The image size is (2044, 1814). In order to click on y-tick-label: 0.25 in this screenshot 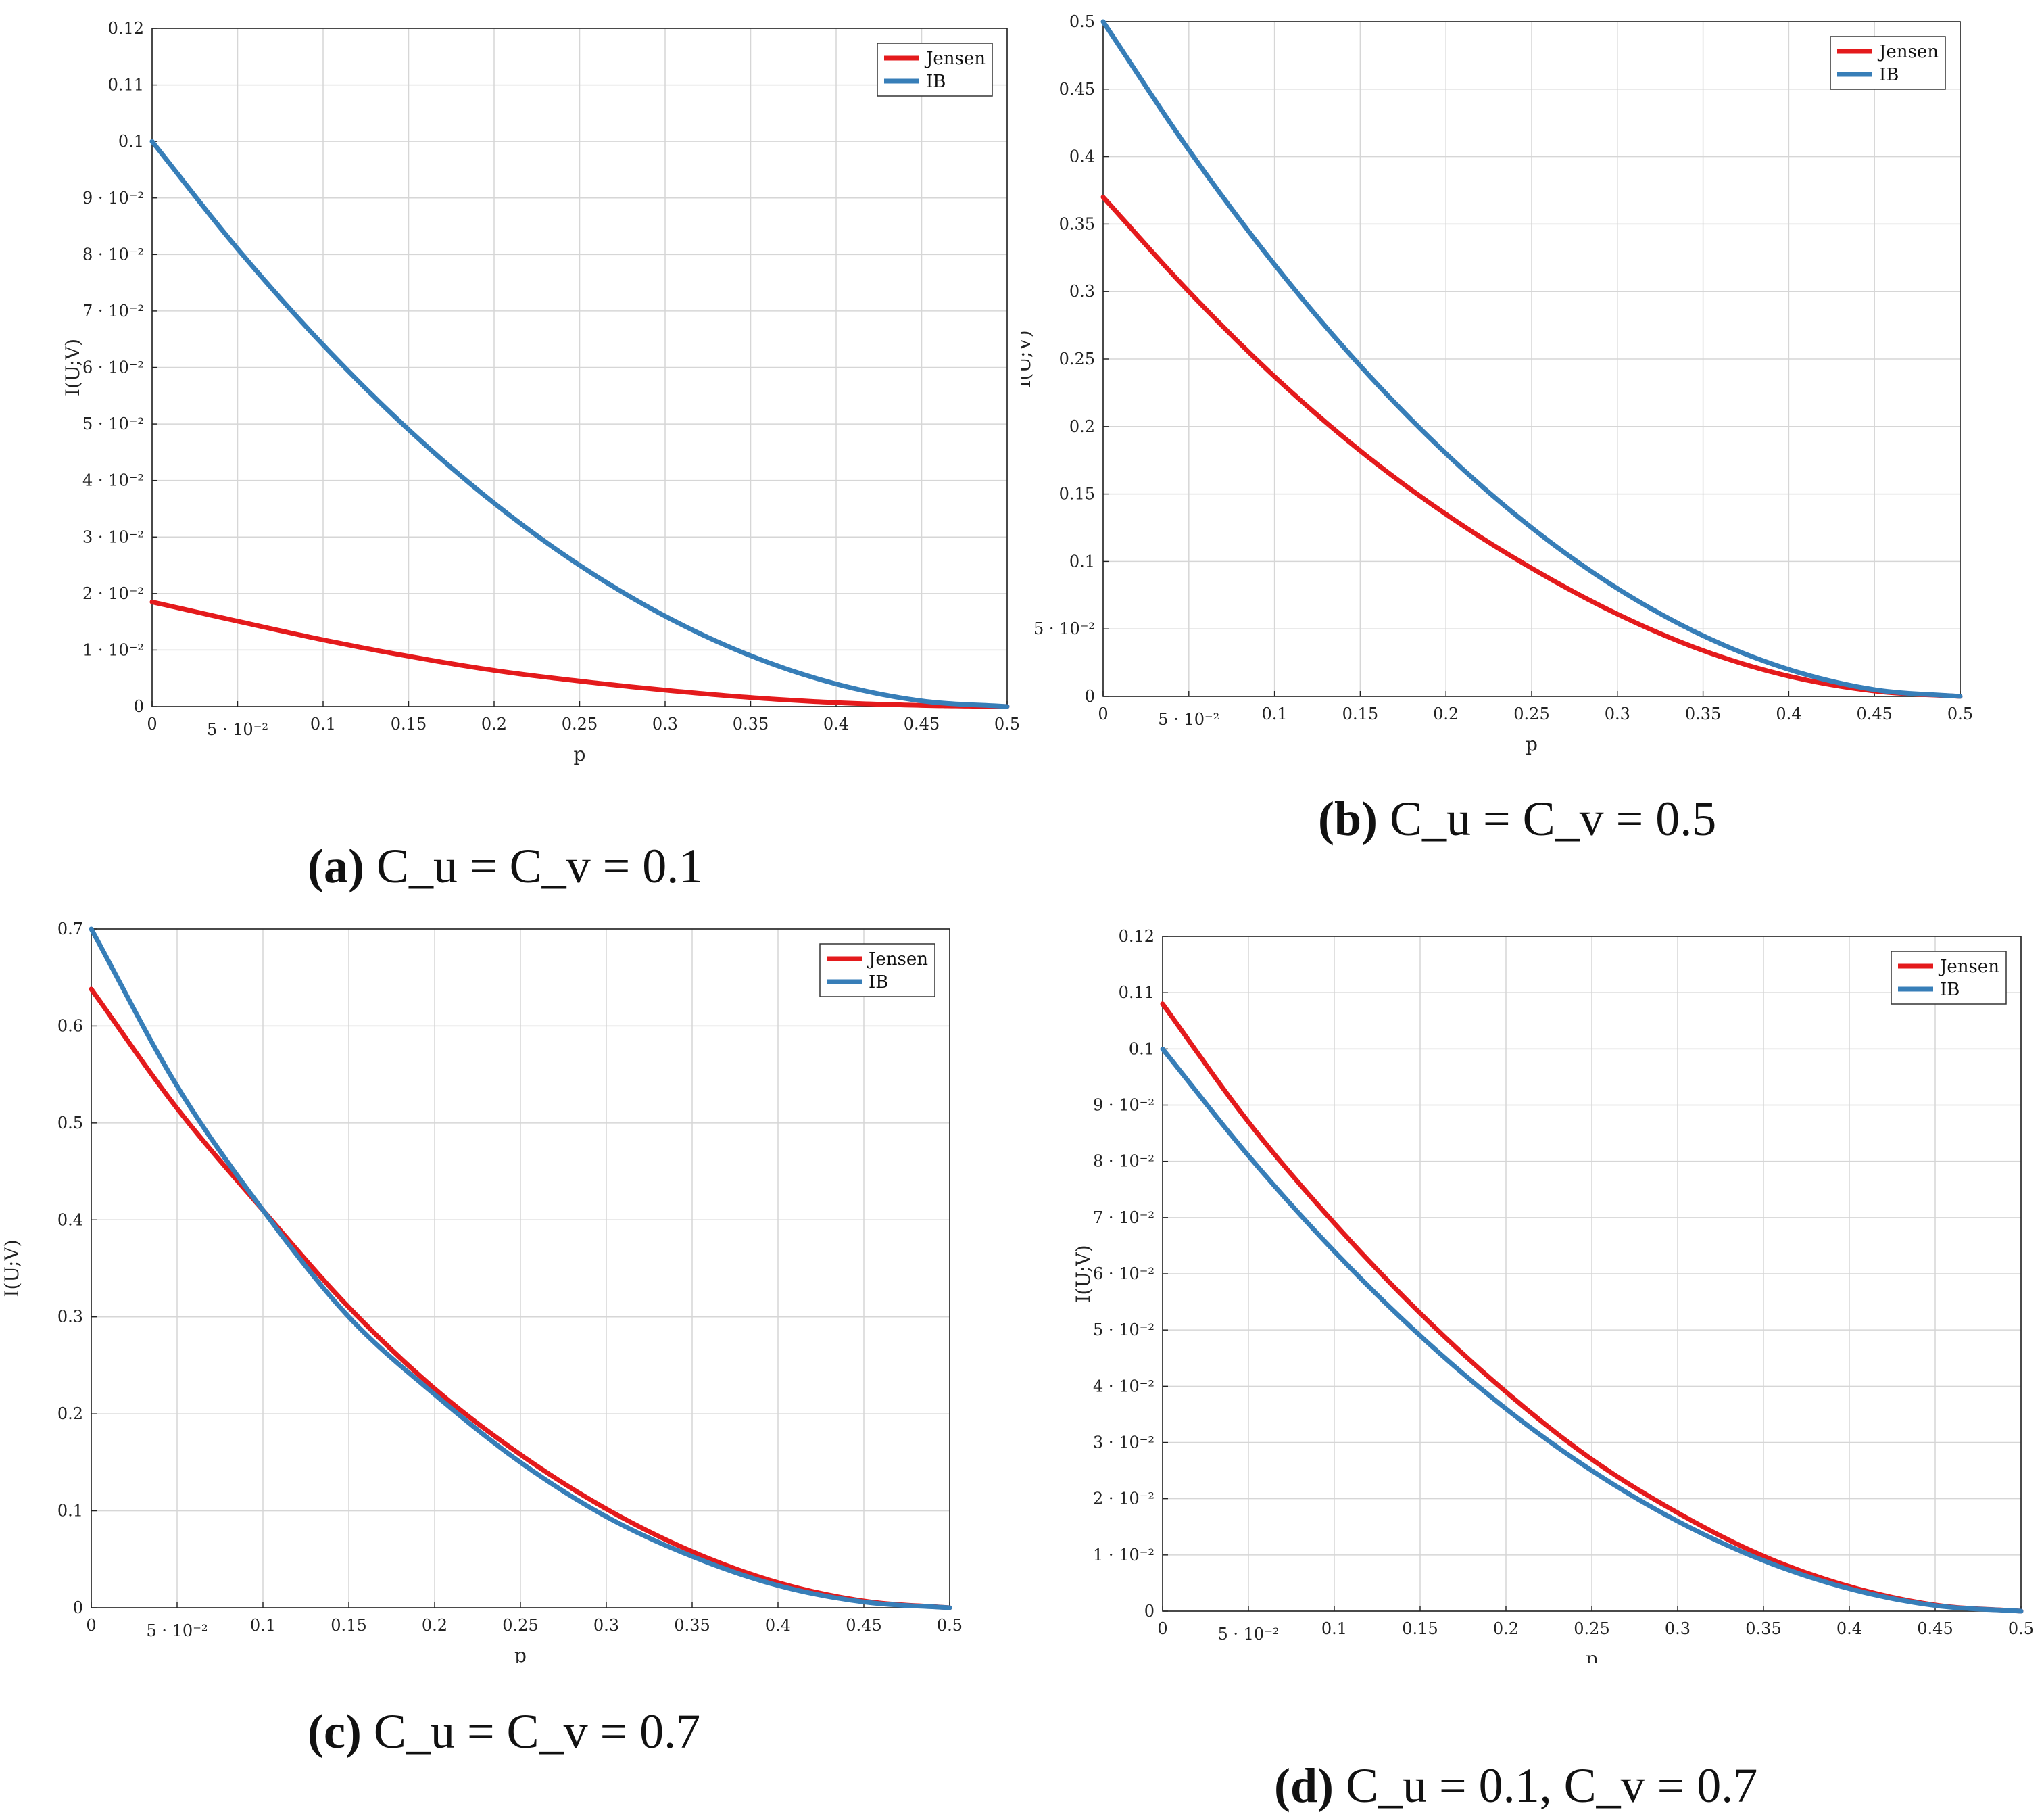, I will do `click(1077, 359)`.